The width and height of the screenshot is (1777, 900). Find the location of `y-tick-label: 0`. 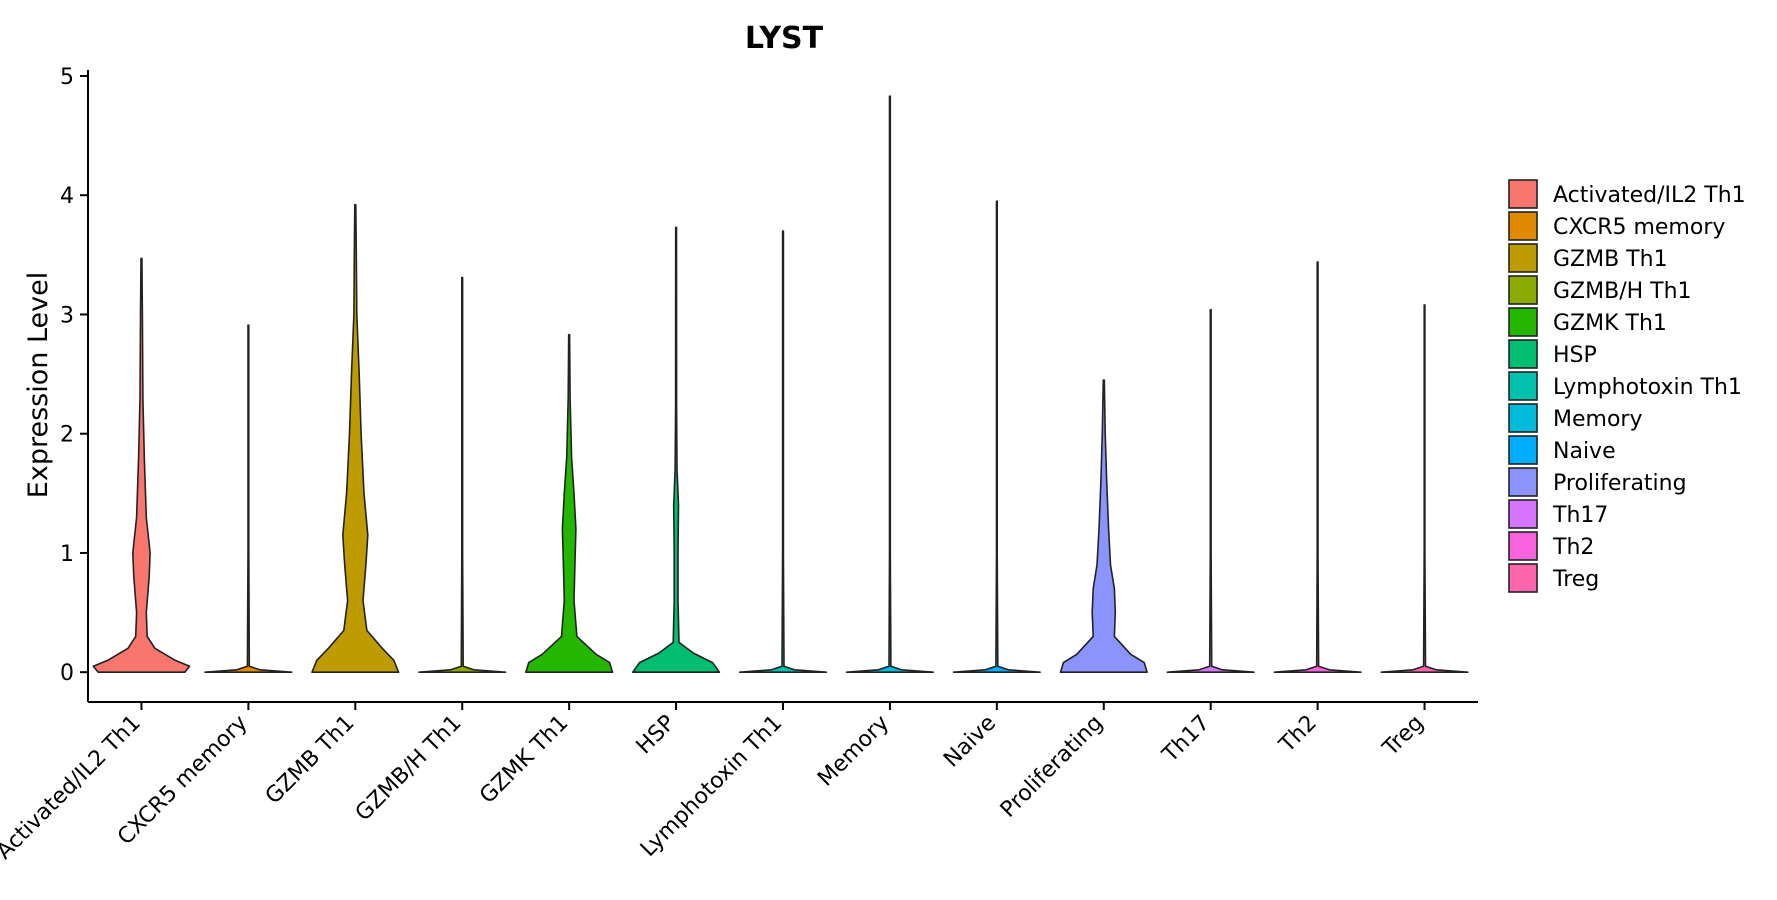

y-tick-label: 0 is located at coordinates (67, 673).